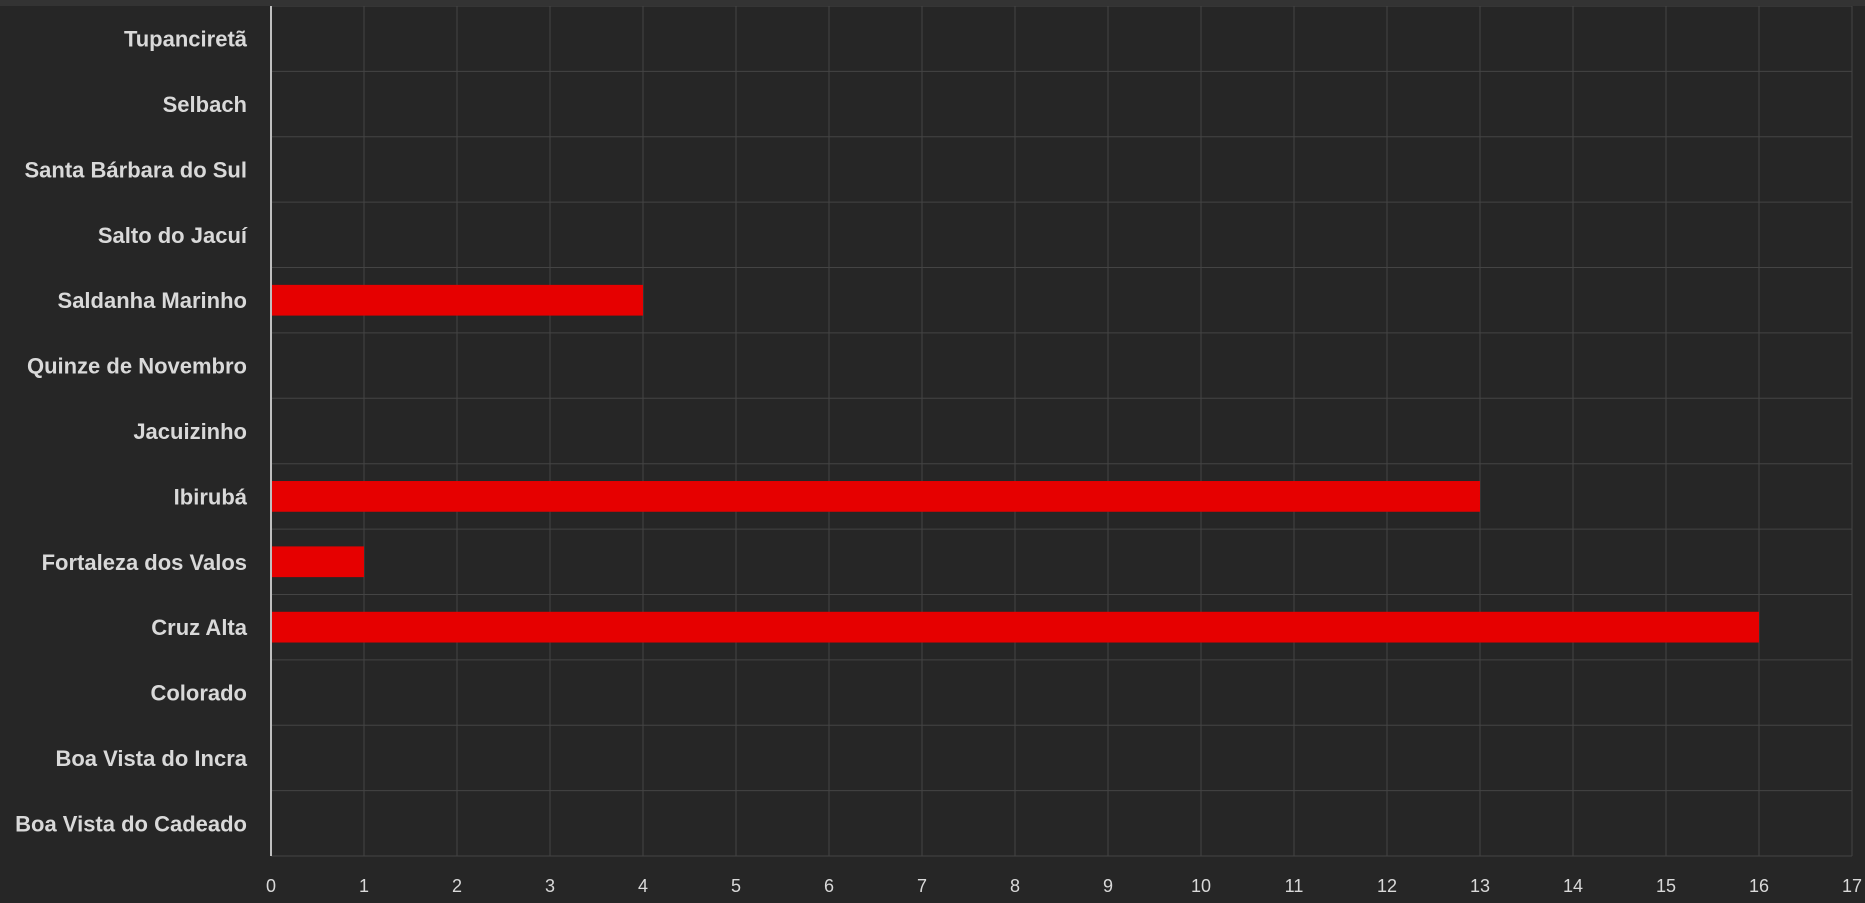 The width and height of the screenshot is (1865, 903). Describe the element at coordinates (151, 758) in the screenshot. I see `category-label: Boa Vista do Incra` at that location.